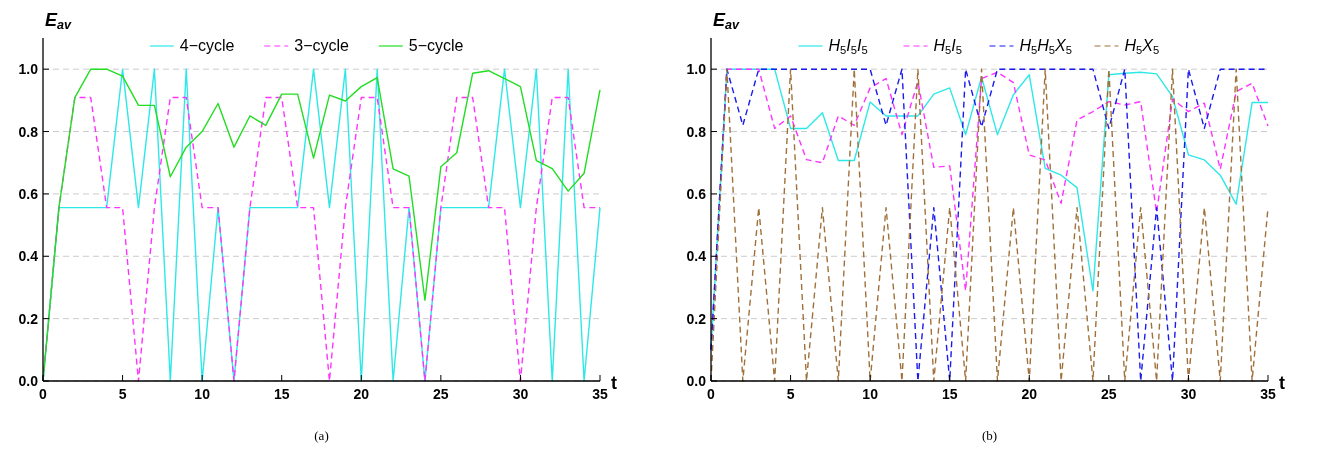 This screenshot has height=456, width=1328. What do you see at coordinates (207, 45) in the screenshot?
I see `legend-label: 4−cycle` at bounding box center [207, 45].